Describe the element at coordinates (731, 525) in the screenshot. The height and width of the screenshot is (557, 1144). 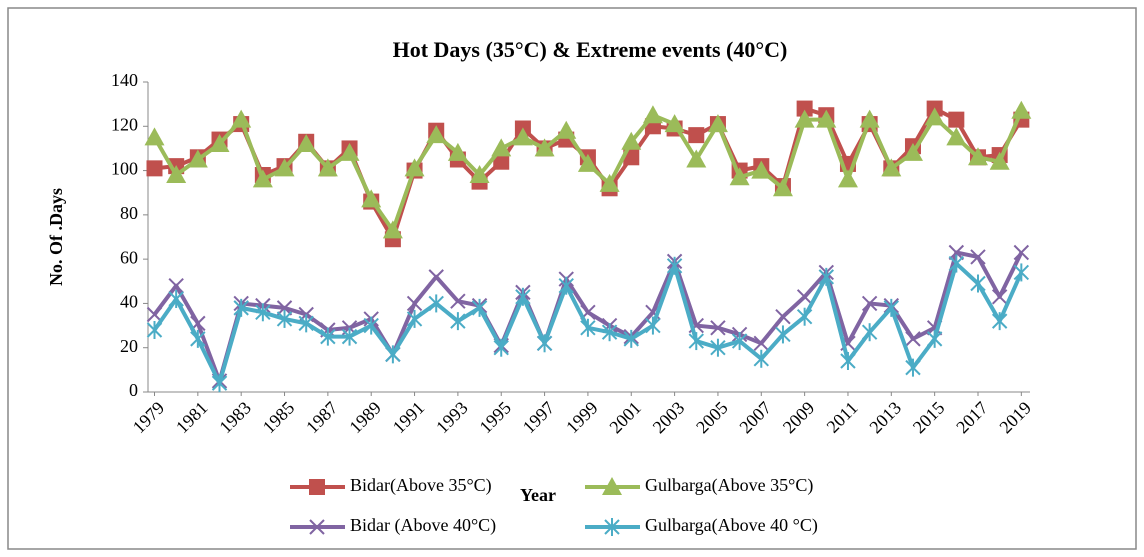
I see `legend-label: Gulbarga(Above 40 °C)` at that location.